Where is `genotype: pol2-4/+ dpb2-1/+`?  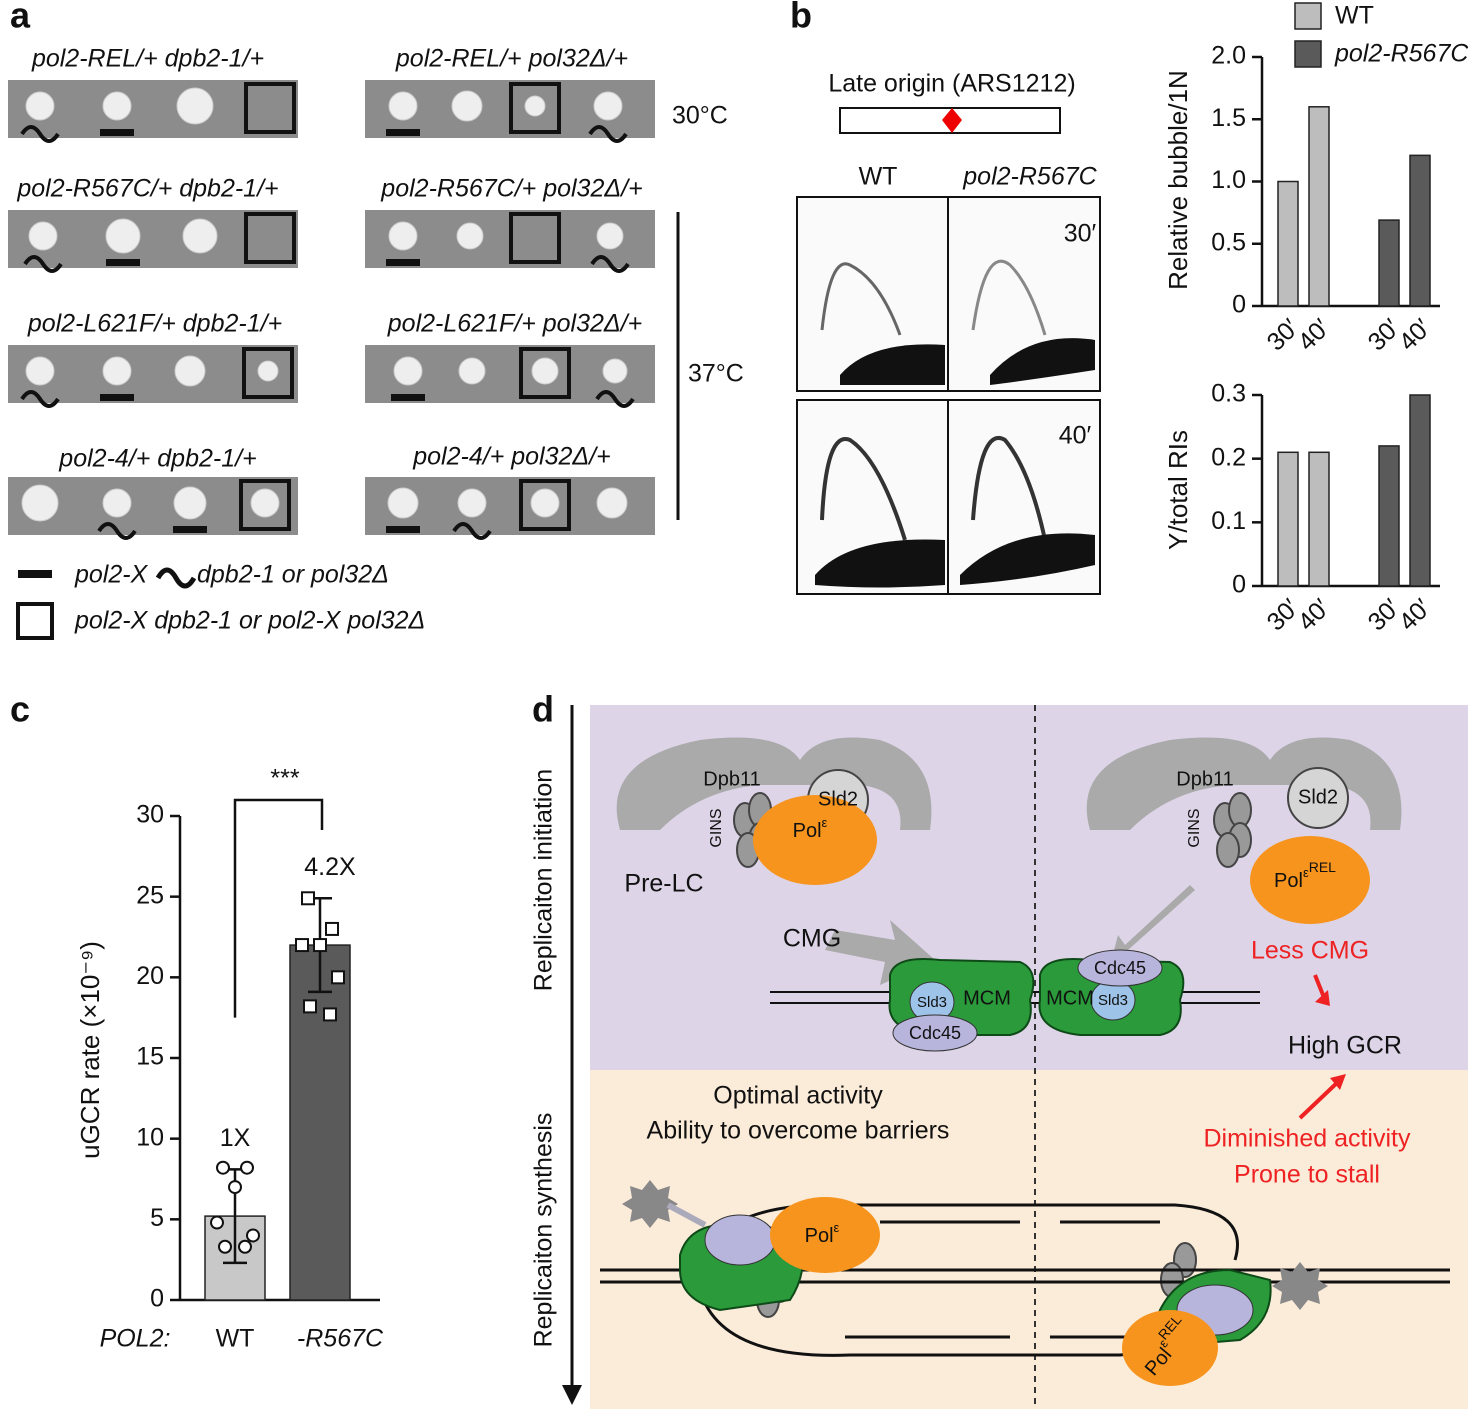
genotype: pol2-4/+ dpb2-1/+ is located at coordinates (157, 459).